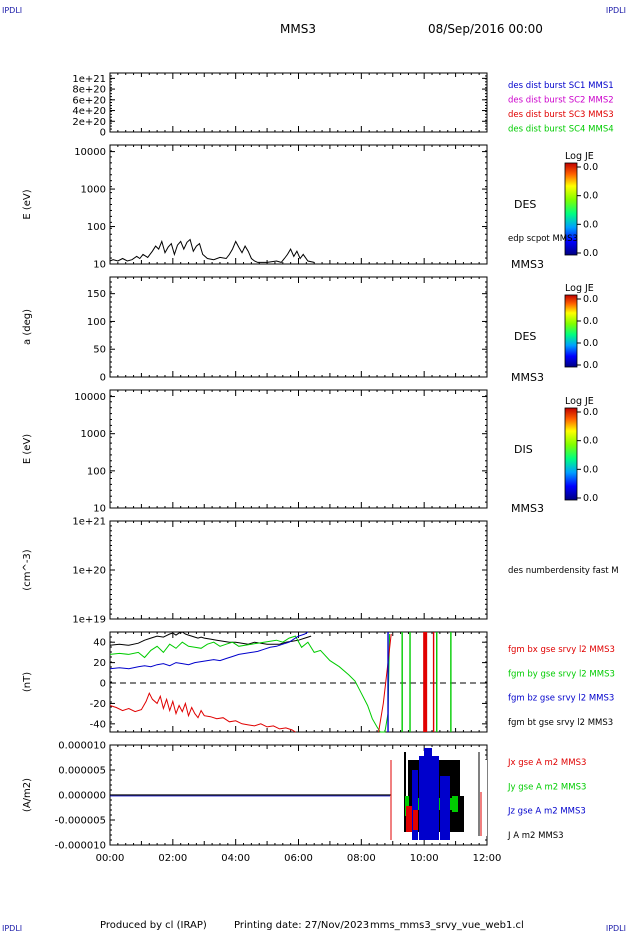  What do you see at coordinates (27, 682) in the screenshot?
I see `y-axis-label: (nT)` at bounding box center [27, 682].